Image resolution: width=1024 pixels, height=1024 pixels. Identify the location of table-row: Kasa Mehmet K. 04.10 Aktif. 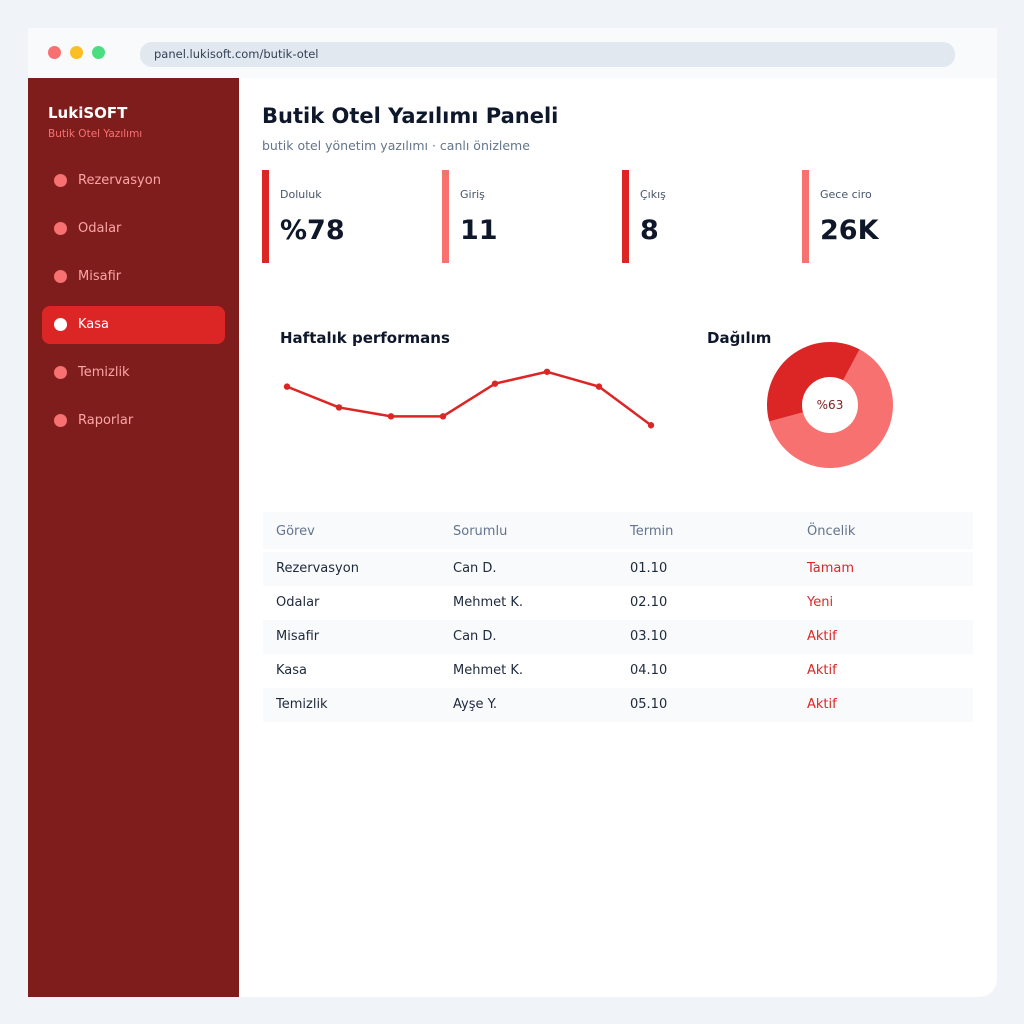
(618, 671).